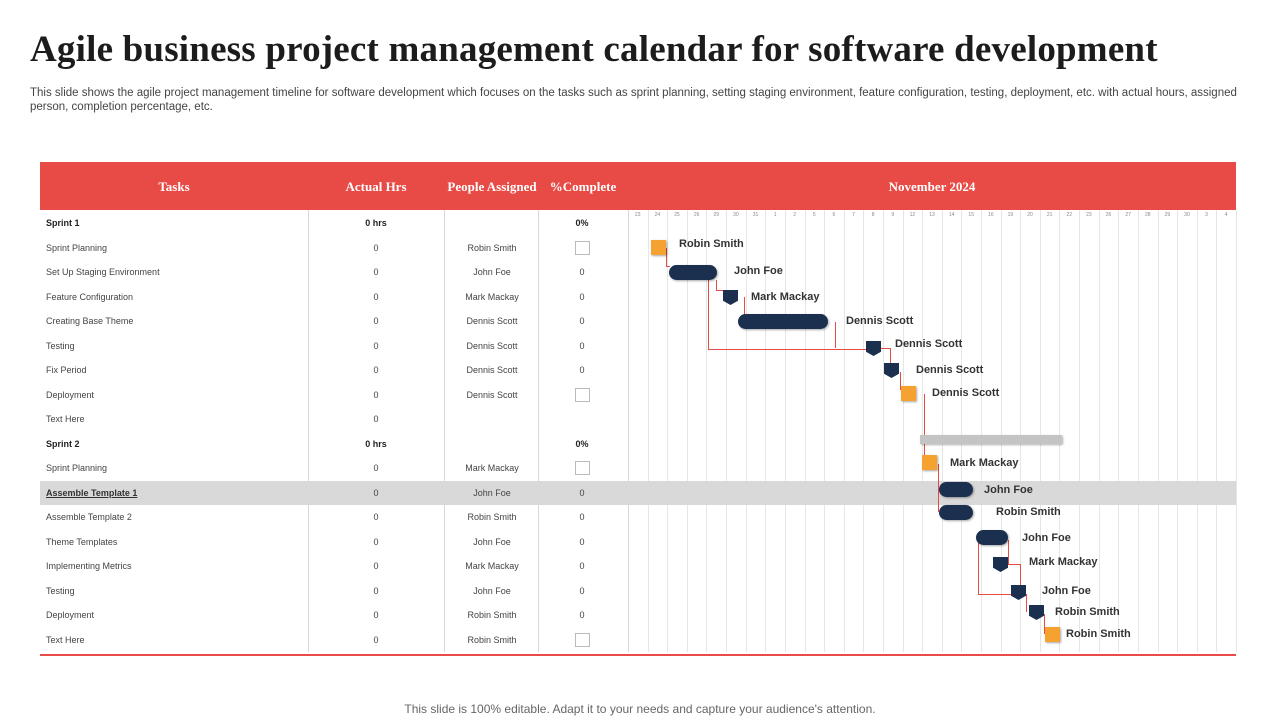 The width and height of the screenshot is (1280, 720). Describe the element at coordinates (63, 443) in the screenshot. I see `task-name: Sprint 2` at that location.